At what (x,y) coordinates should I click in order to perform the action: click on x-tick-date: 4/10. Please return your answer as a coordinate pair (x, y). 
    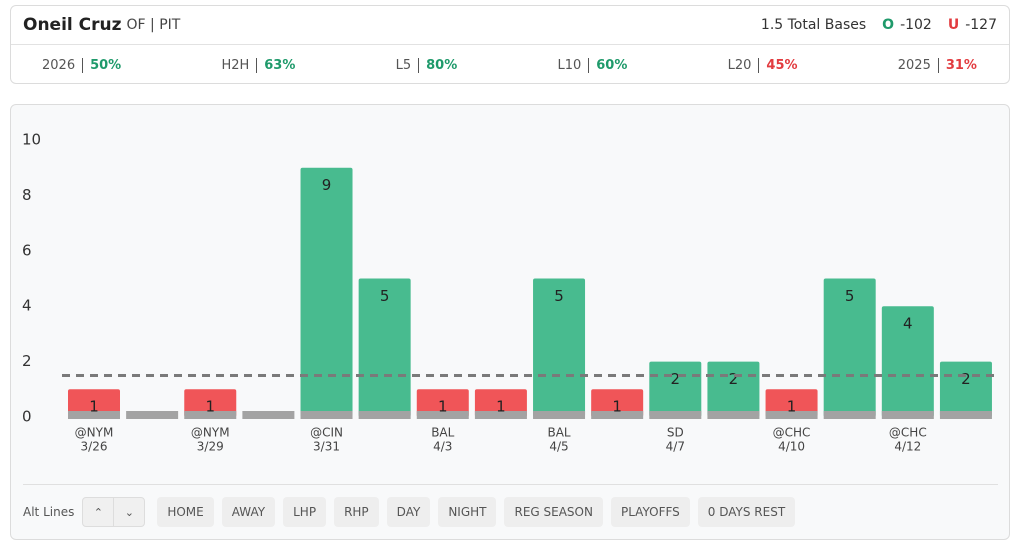
    Looking at the image, I should click on (791, 447).